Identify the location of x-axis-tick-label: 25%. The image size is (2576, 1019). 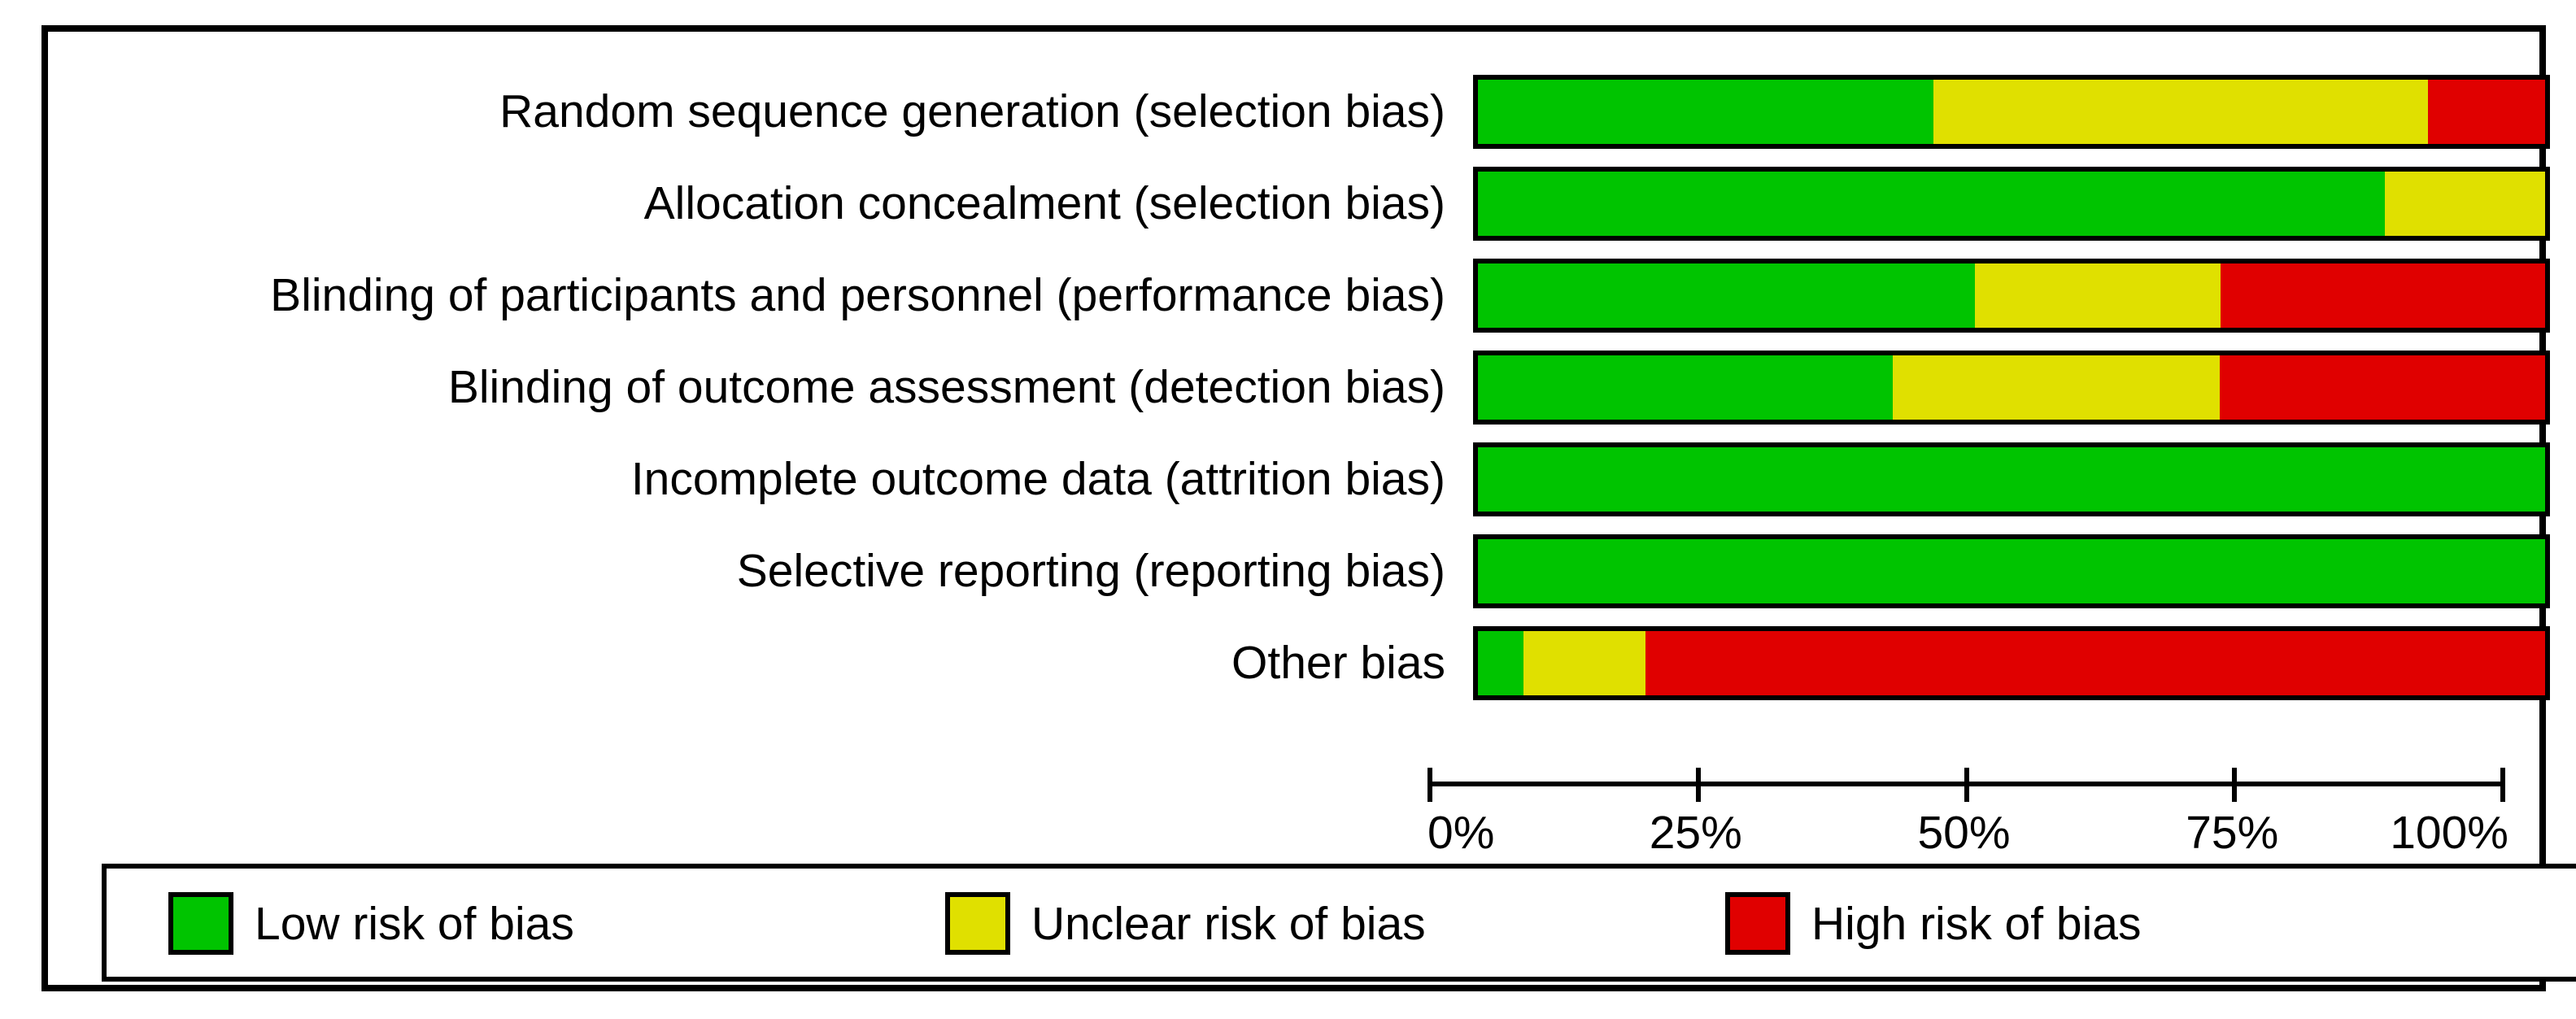
(1695, 833).